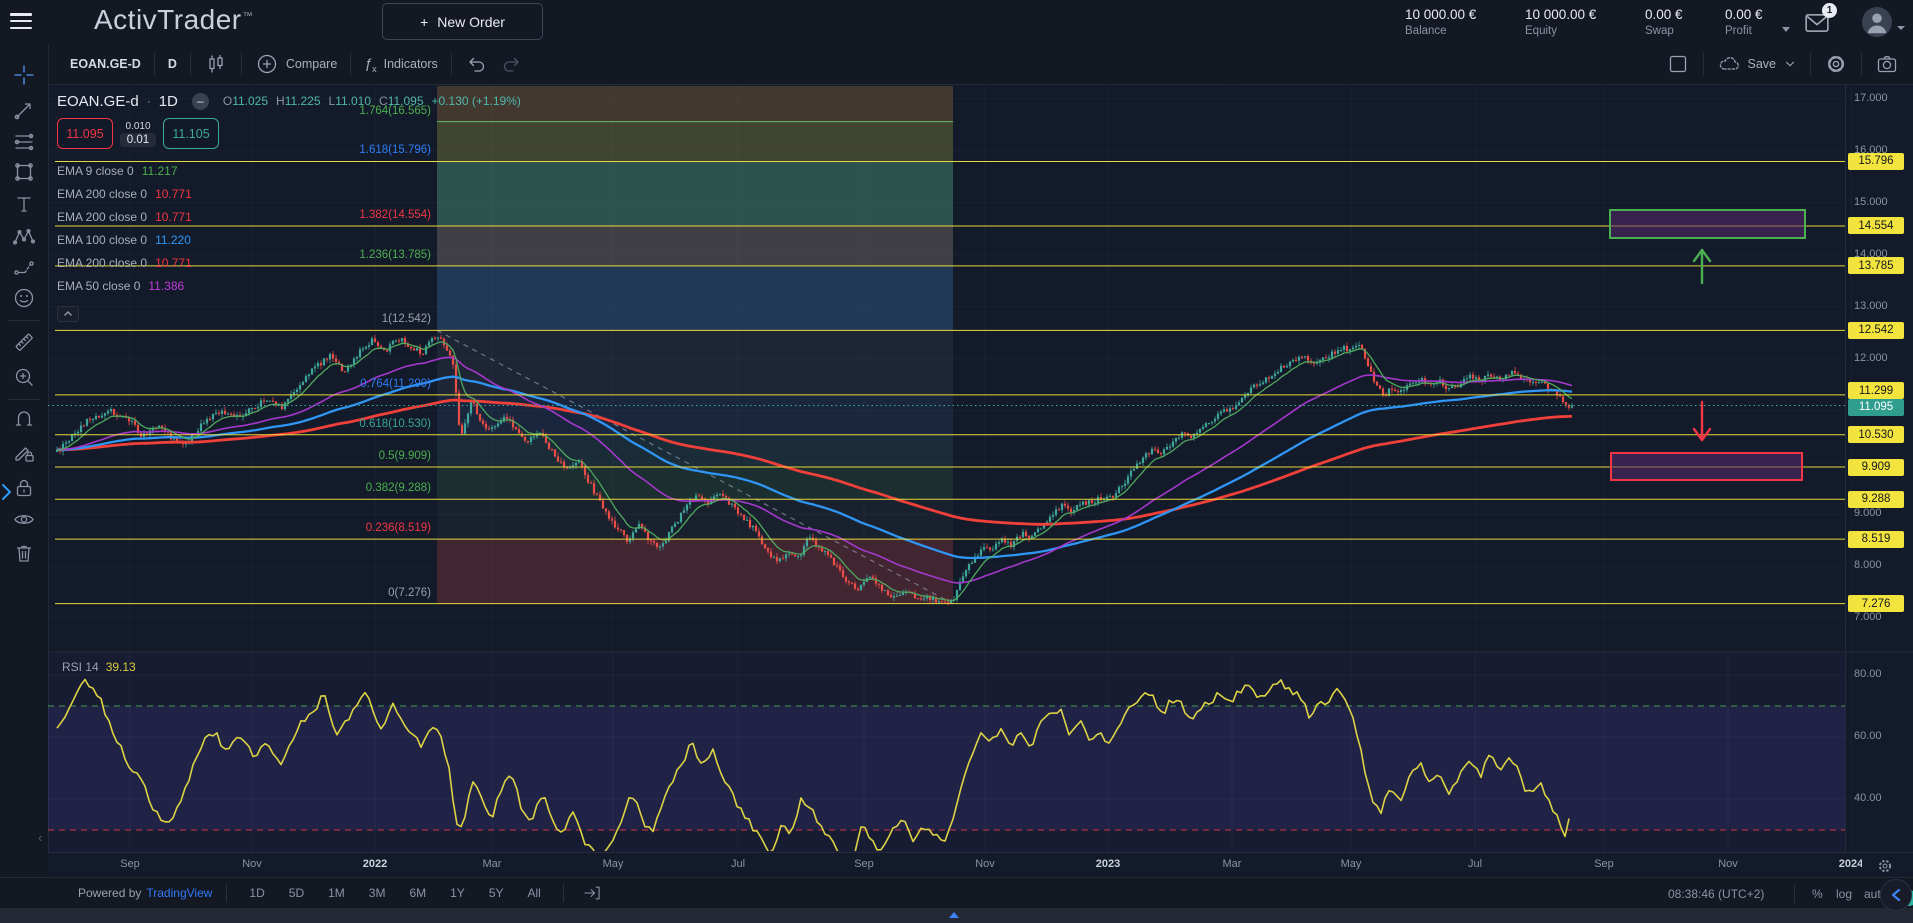 Image resolution: width=1913 pixels, height=923 pixels. I want to click on compare-plus-icon, so click(267, 64).